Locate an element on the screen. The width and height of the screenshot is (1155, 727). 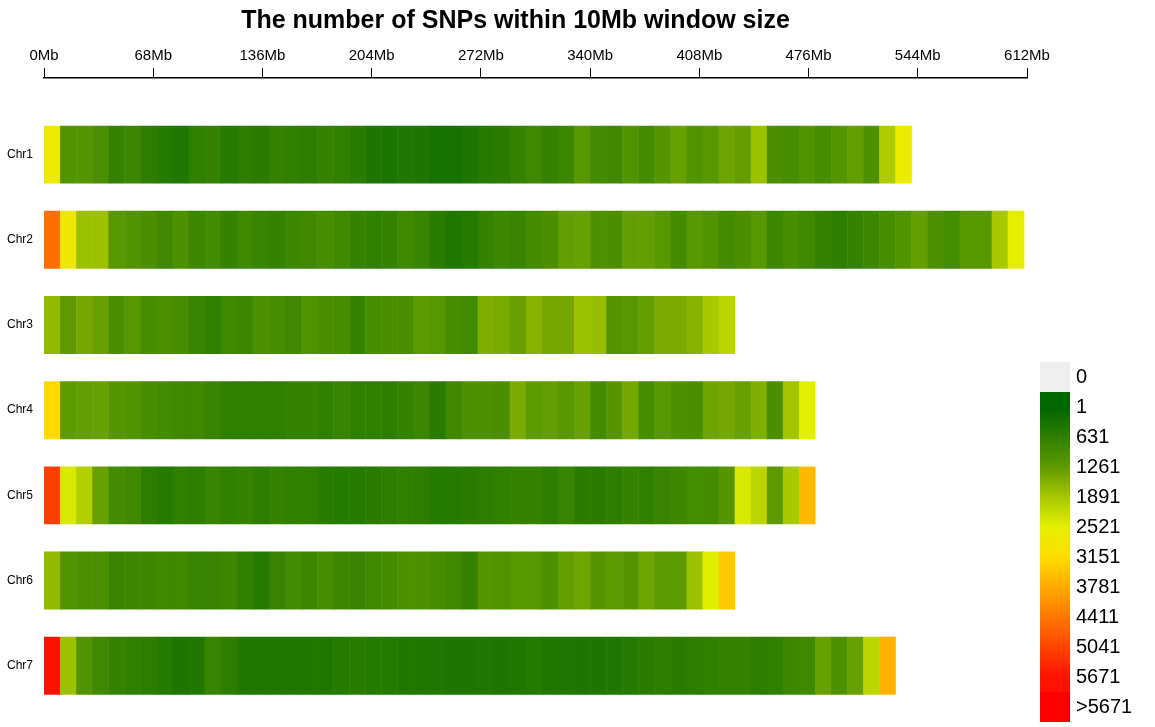
y-tick-label: Chr4 is located at coordinates (20, 409).